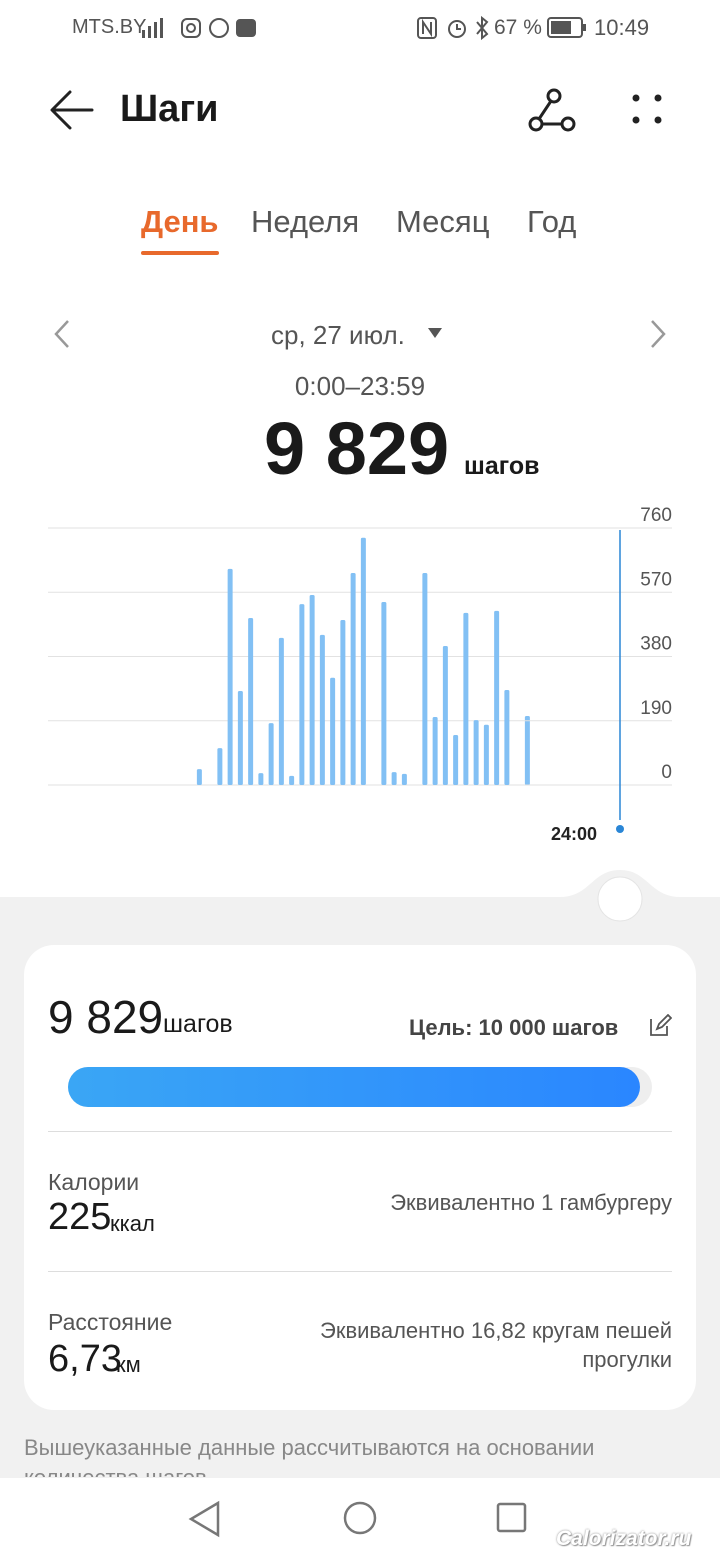  What do you see at coordinates (435, 333) in the screenshot?
I see `date-dropdown` at bounding box center [435, 333].